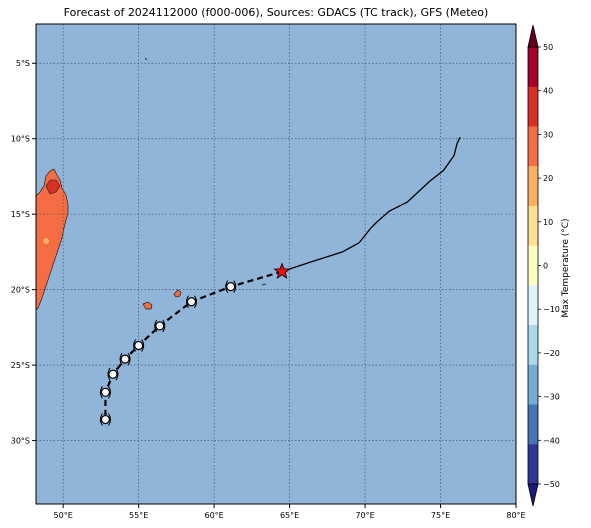 The image size is (591, 528). What do you see at coordinates (147, 305) in the screenshot?
I see `land-reunion` at bounding box center [147, 305].